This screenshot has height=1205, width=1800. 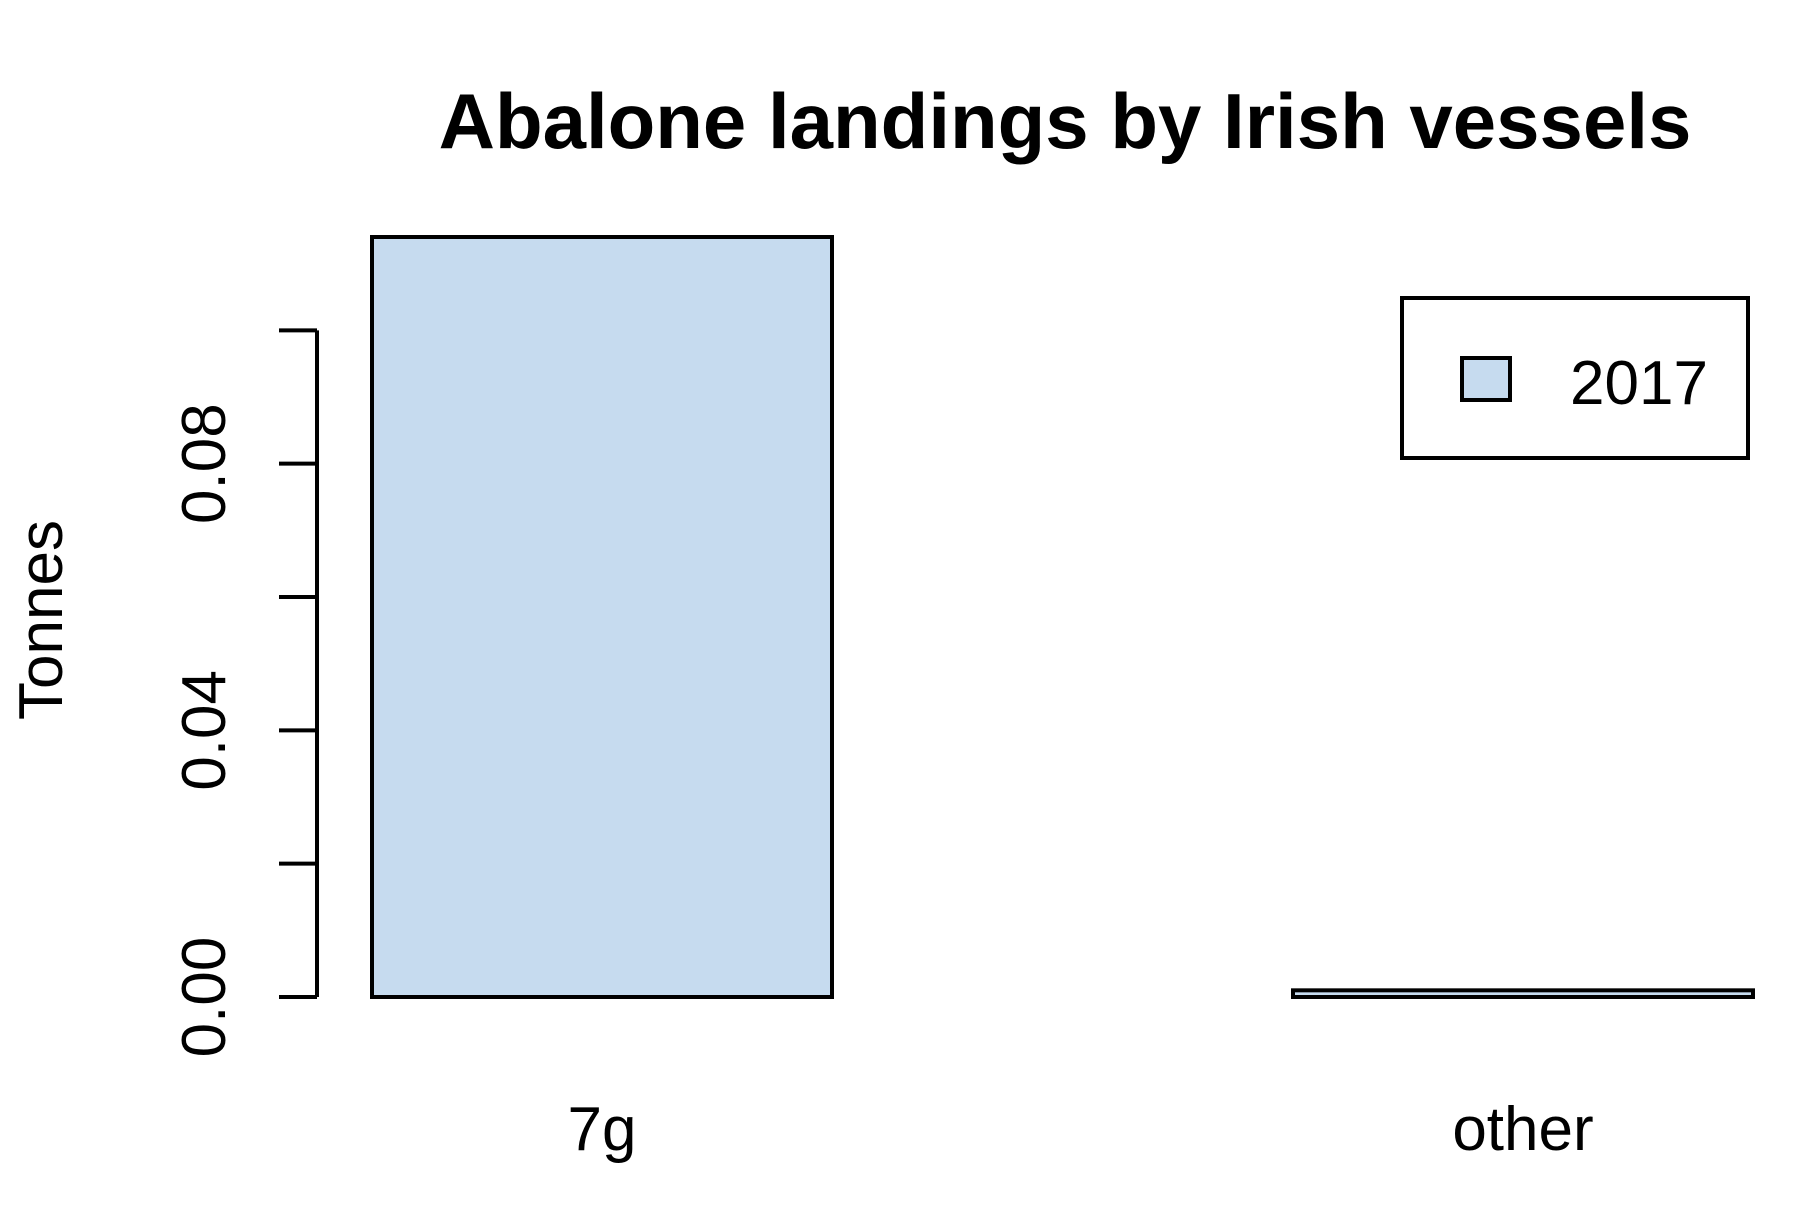 What do you see at coordinates (204, 463) in the screenshot?
I see `y-tick-label: 0.08` at bounding box center [204, 463].